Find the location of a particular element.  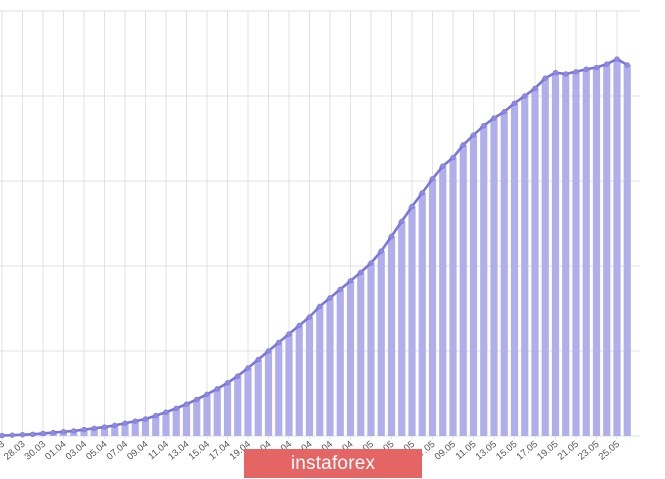

x-tick-label: 15.05 is located at coordinates (506, 451).